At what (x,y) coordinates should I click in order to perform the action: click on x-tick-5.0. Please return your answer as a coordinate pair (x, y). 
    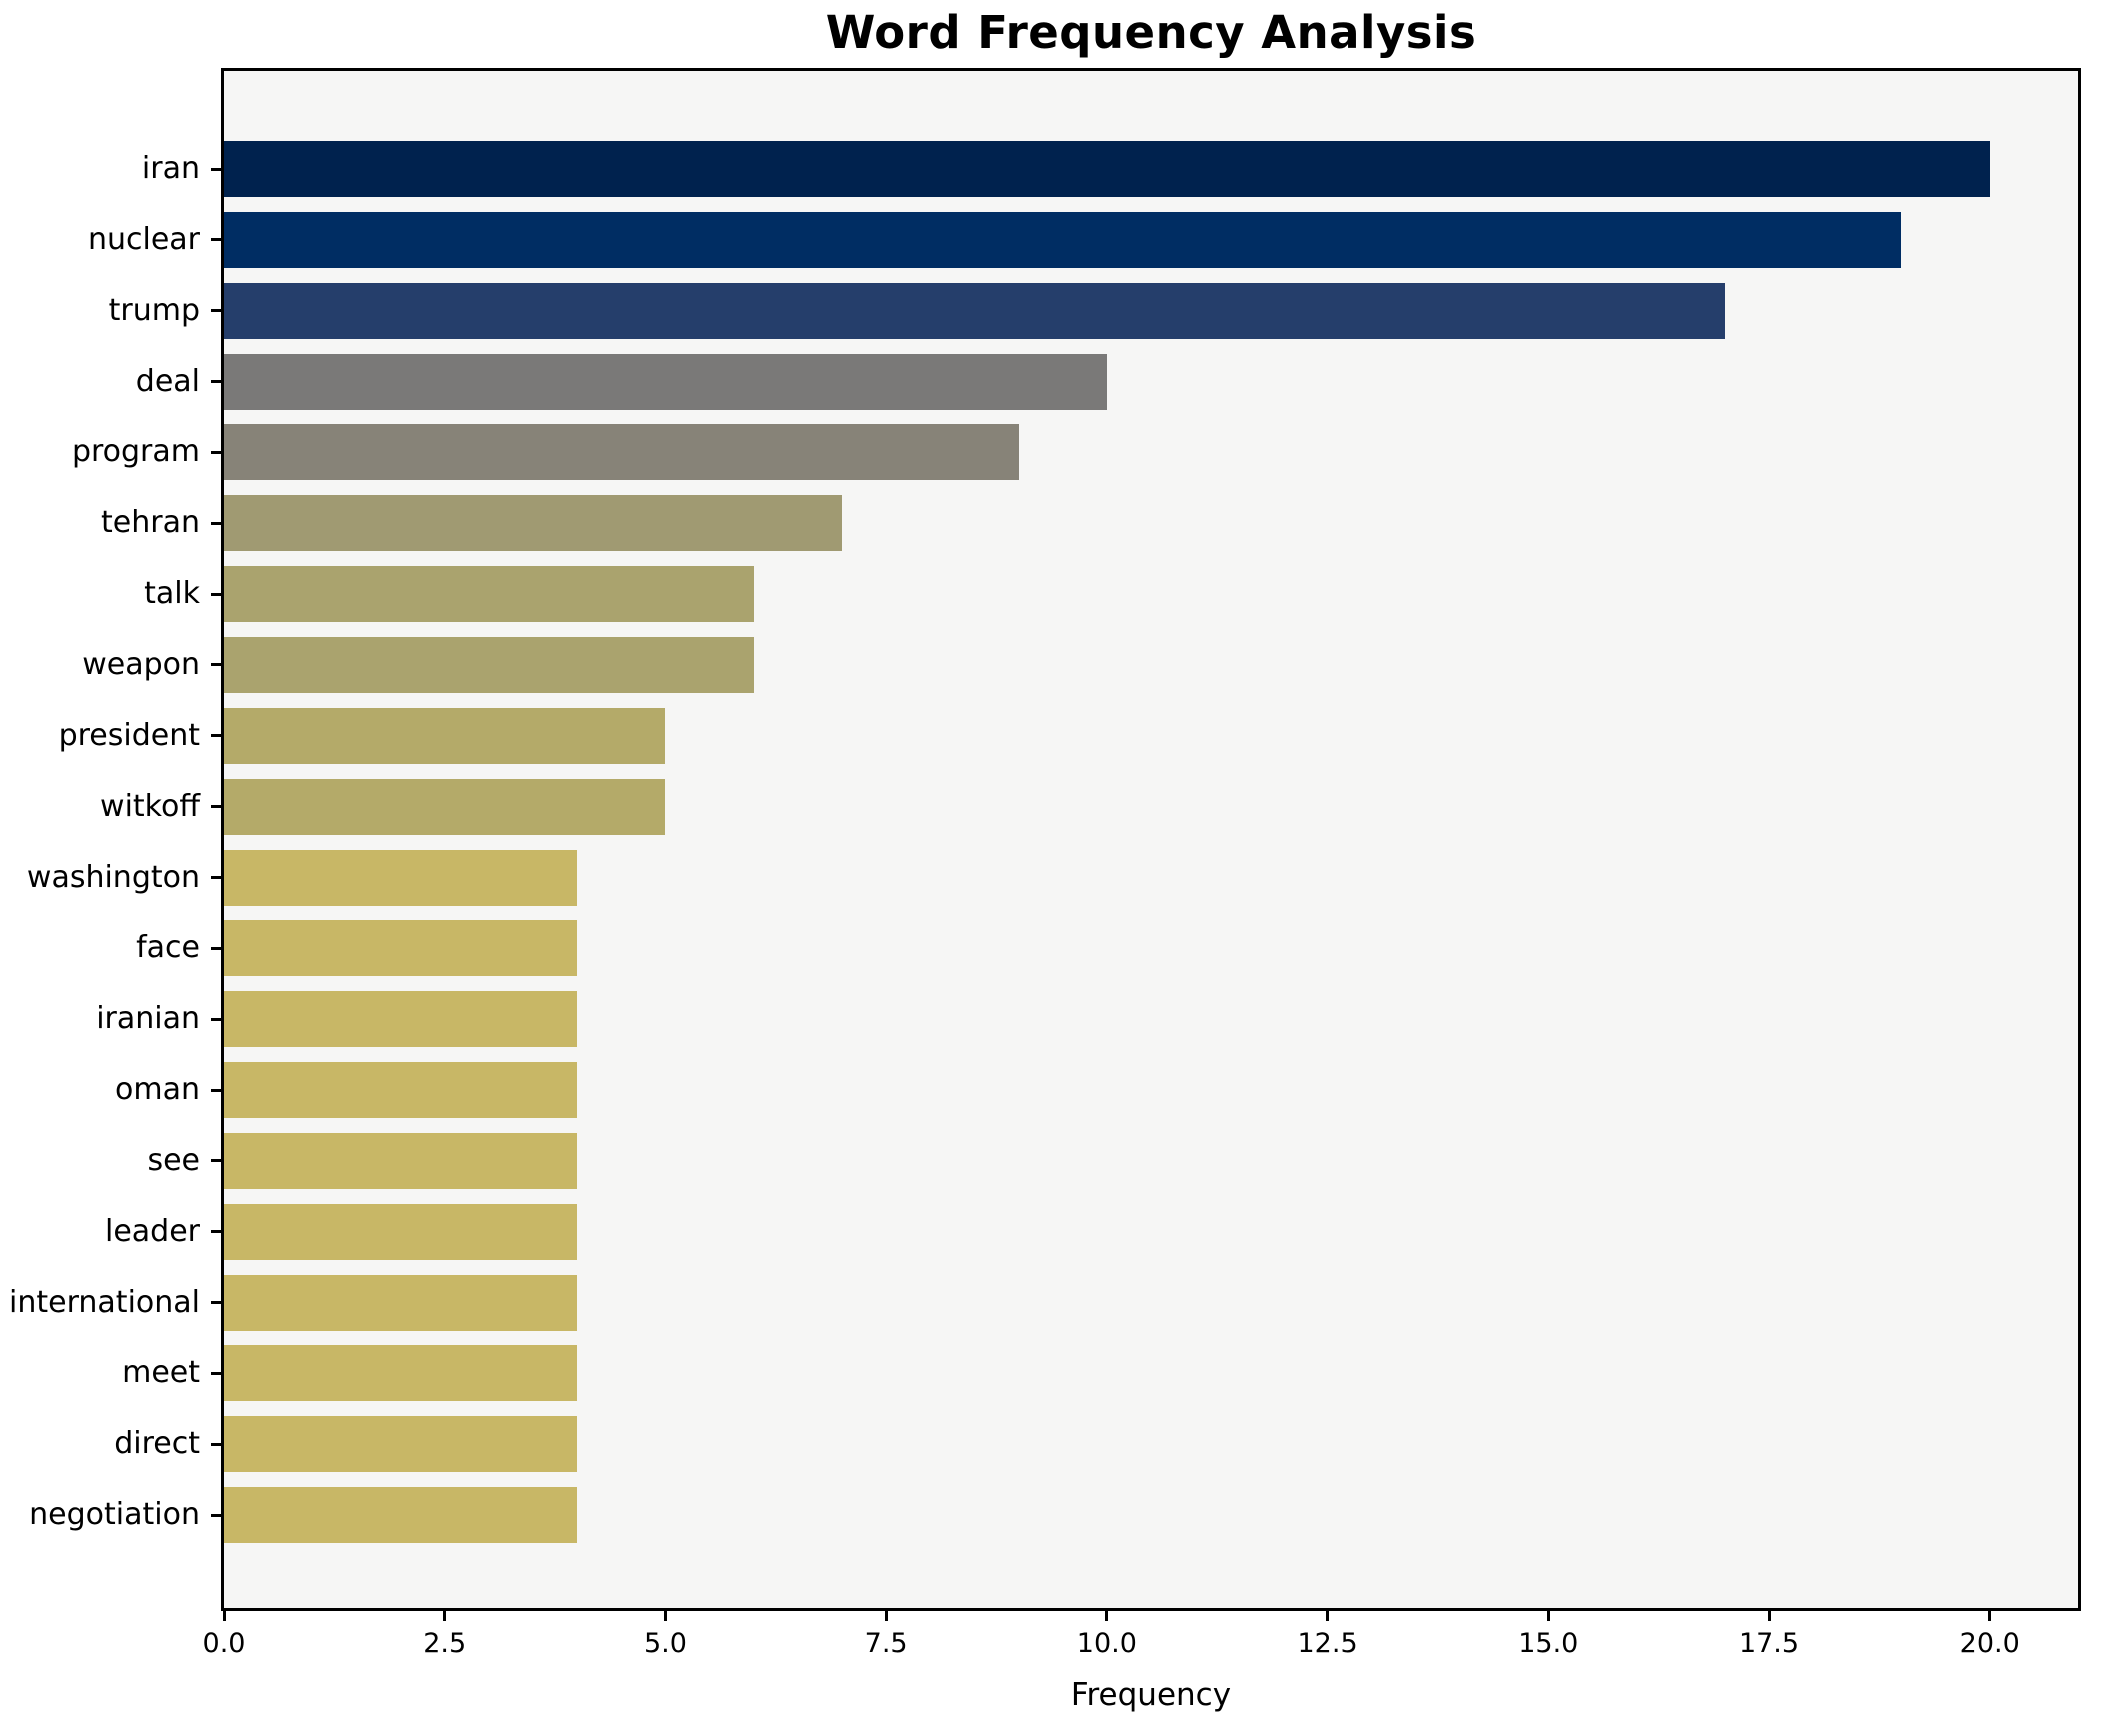
    Looking at the image, I should click on (665, 1616).